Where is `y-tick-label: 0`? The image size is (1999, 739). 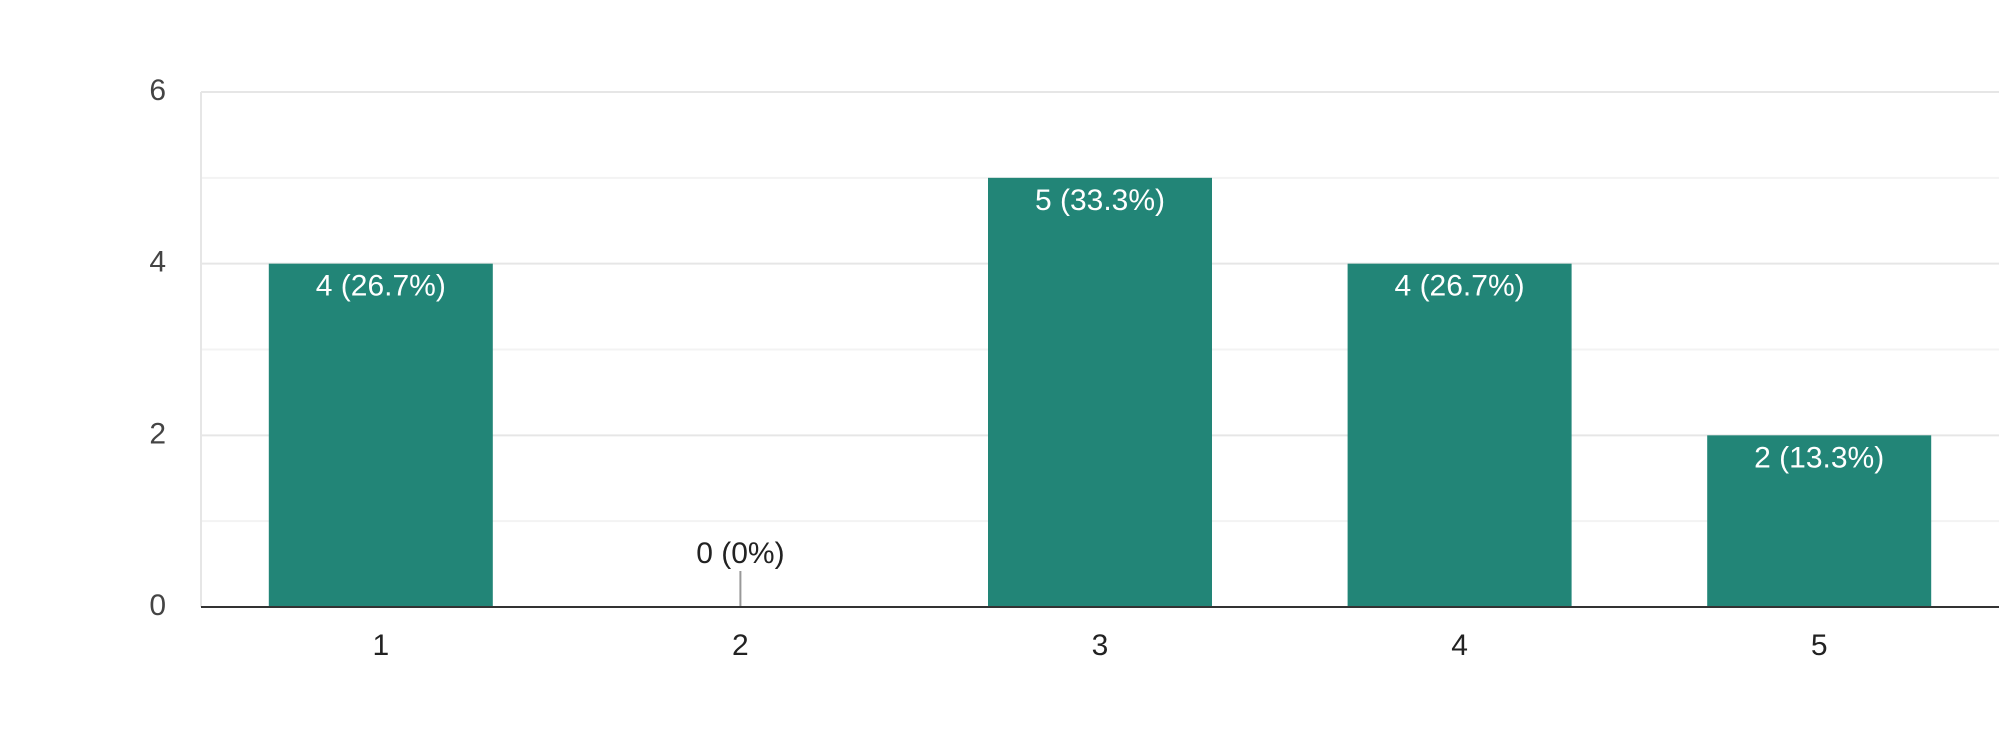 y-tick-label: 0 is located at coordinates (157, 605).